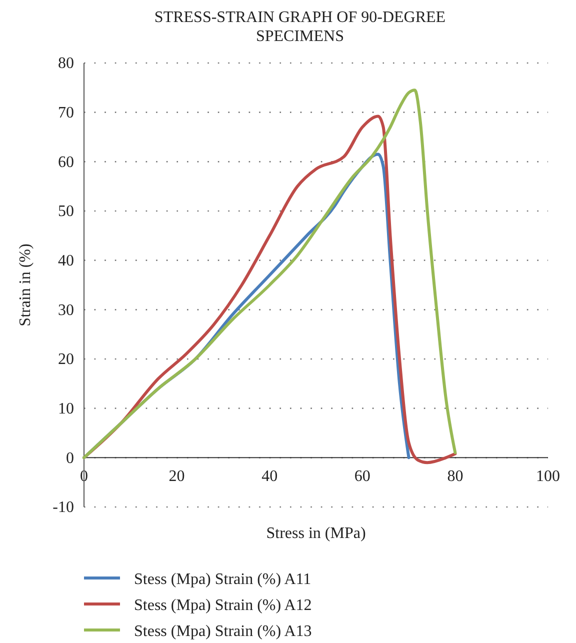  Describe the element at coordinates (316, 533) in the screenshot. I see `x-axis-title: Stress in (MPa)` at that location.